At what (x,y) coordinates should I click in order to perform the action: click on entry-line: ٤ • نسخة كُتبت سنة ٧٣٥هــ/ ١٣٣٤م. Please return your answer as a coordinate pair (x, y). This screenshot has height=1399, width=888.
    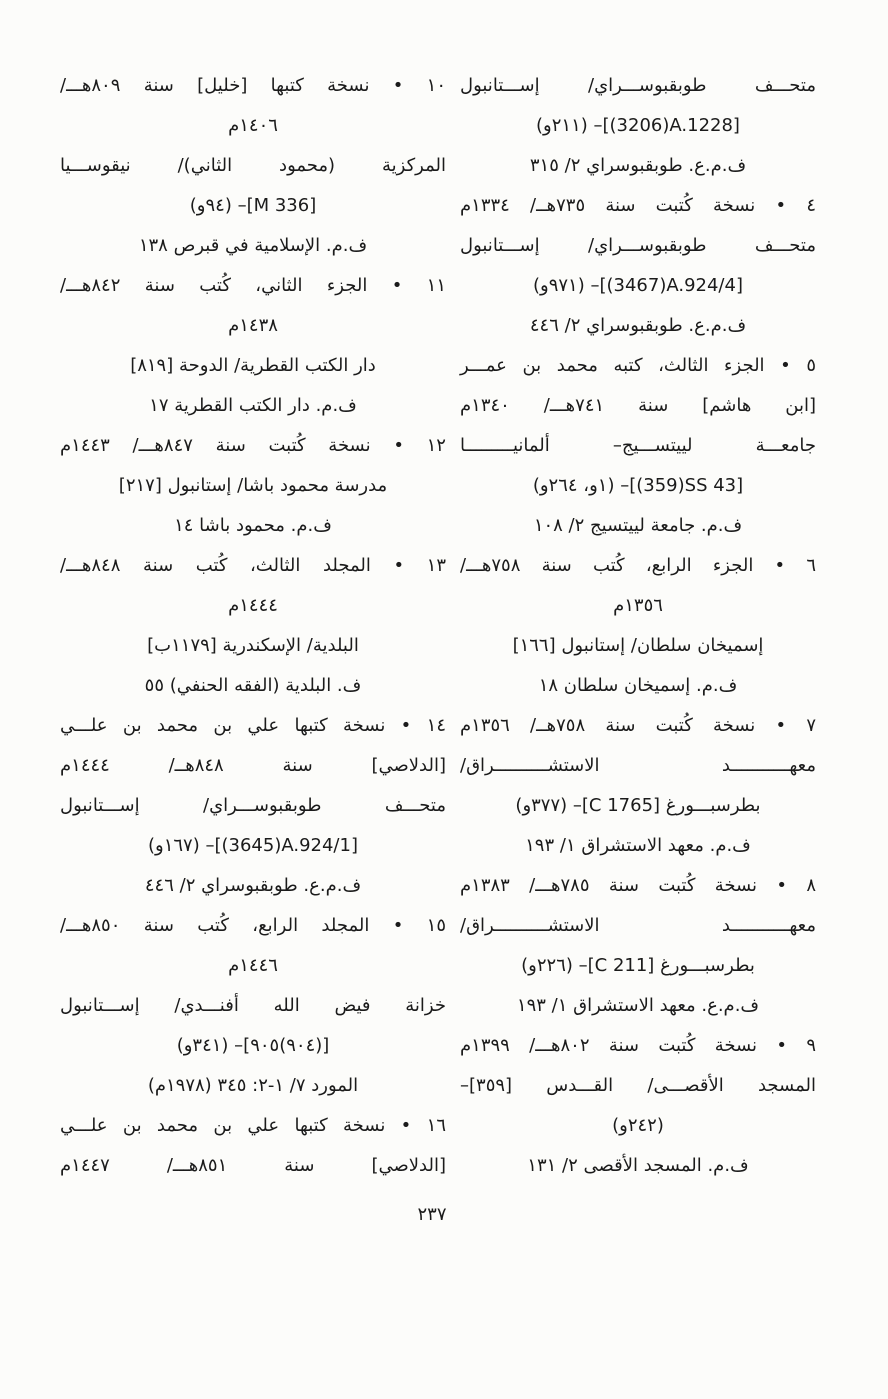
    Looking at the image, I should click on (638, 205).